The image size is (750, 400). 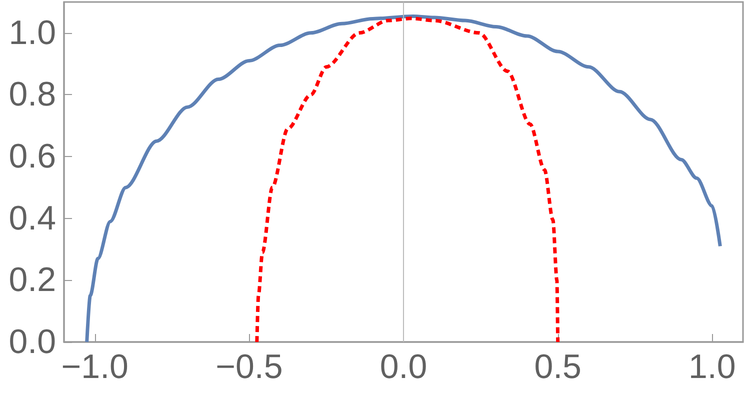 I want to click on y-tick-label: 0.0, so click(x=32, y=342).